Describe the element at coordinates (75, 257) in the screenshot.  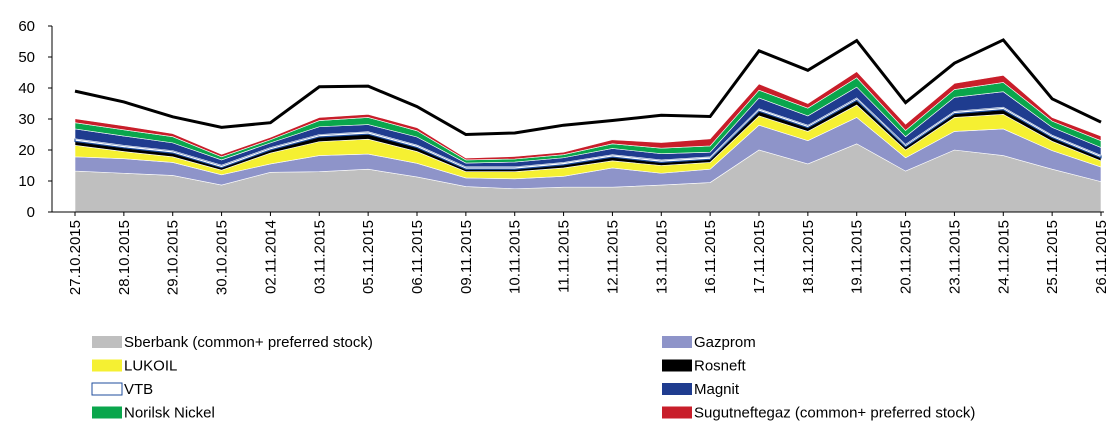
I see `x-tick-label: 27.10.2015` at that location.